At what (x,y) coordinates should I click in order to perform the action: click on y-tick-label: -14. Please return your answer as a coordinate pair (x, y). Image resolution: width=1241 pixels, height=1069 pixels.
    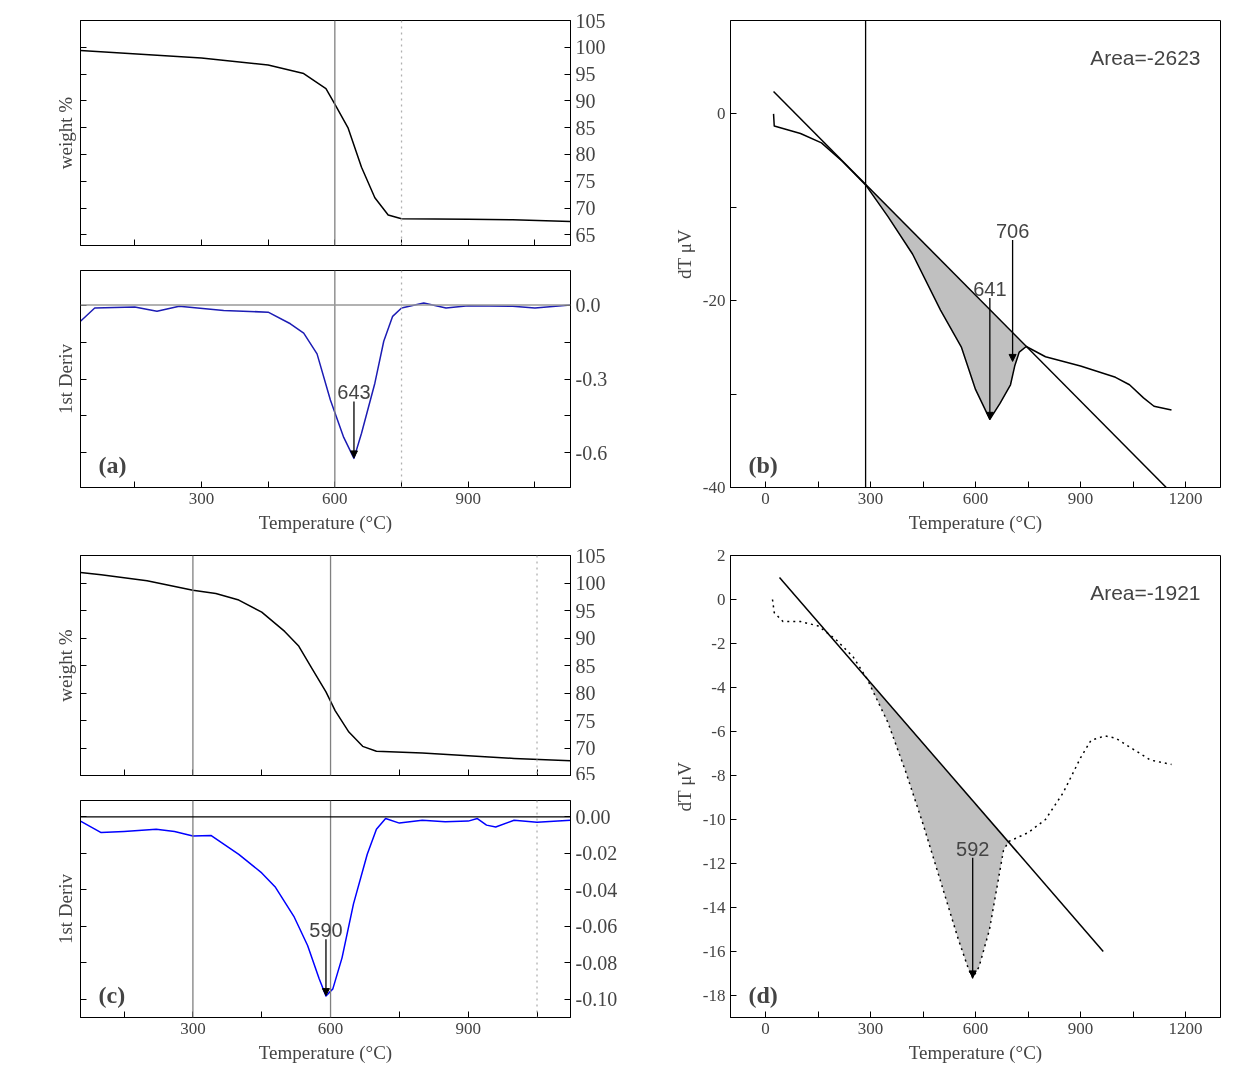
    Looking at the image, I should click on (714, 907).